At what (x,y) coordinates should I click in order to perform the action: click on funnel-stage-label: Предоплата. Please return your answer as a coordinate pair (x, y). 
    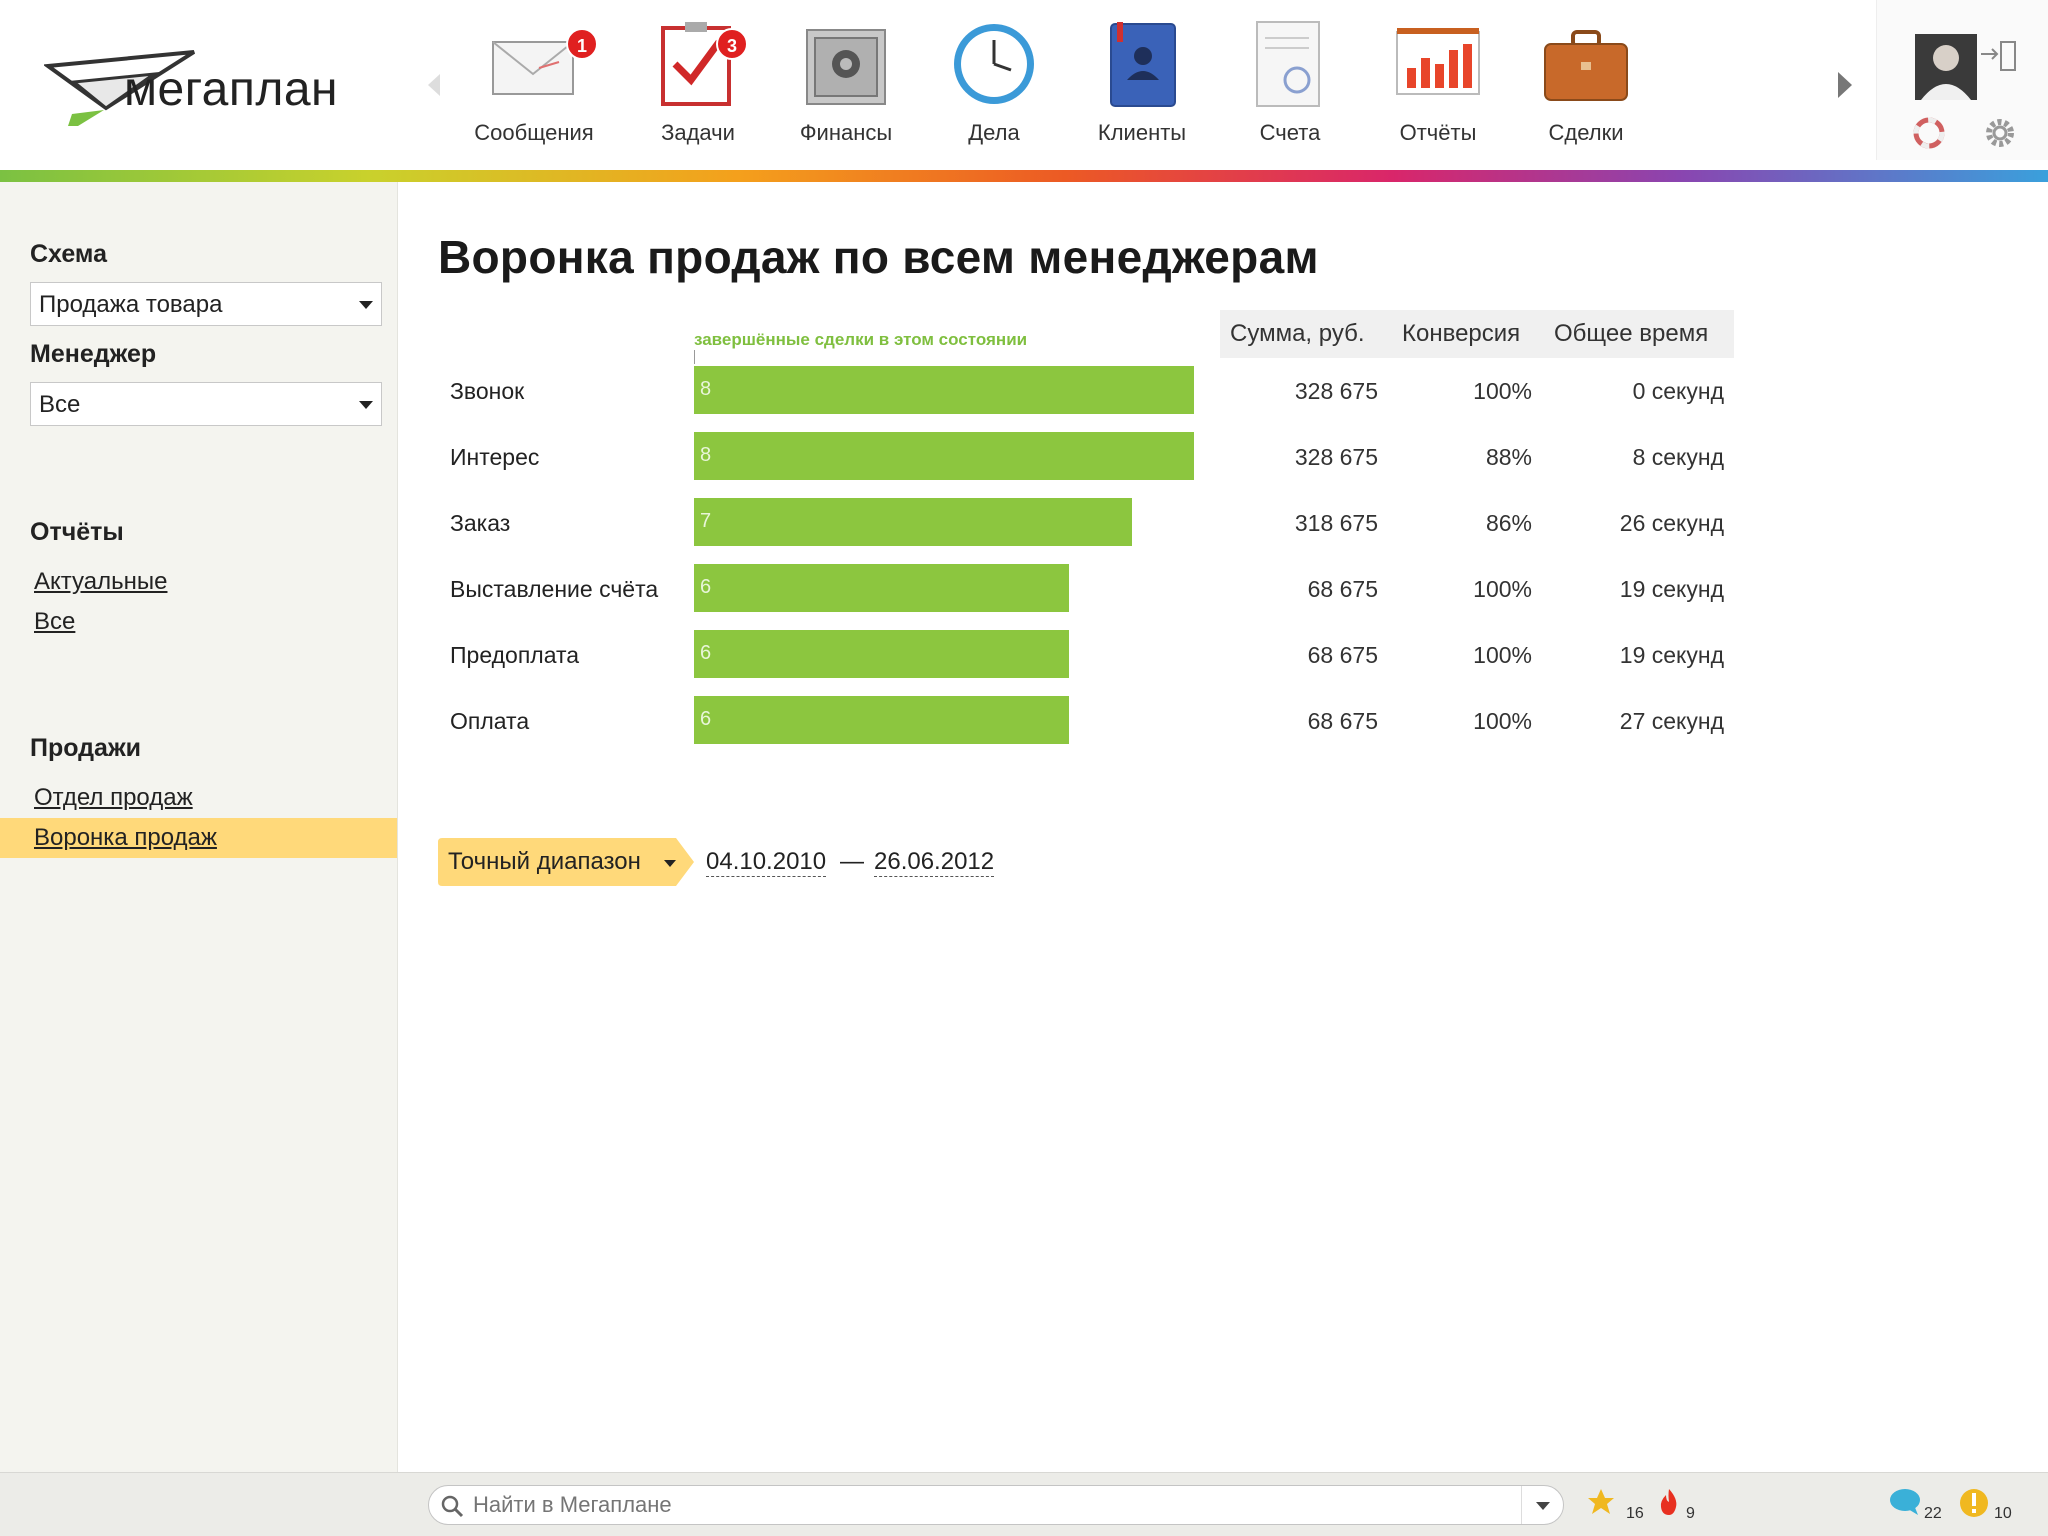
    Looking at the image, I should click on (515, 655).